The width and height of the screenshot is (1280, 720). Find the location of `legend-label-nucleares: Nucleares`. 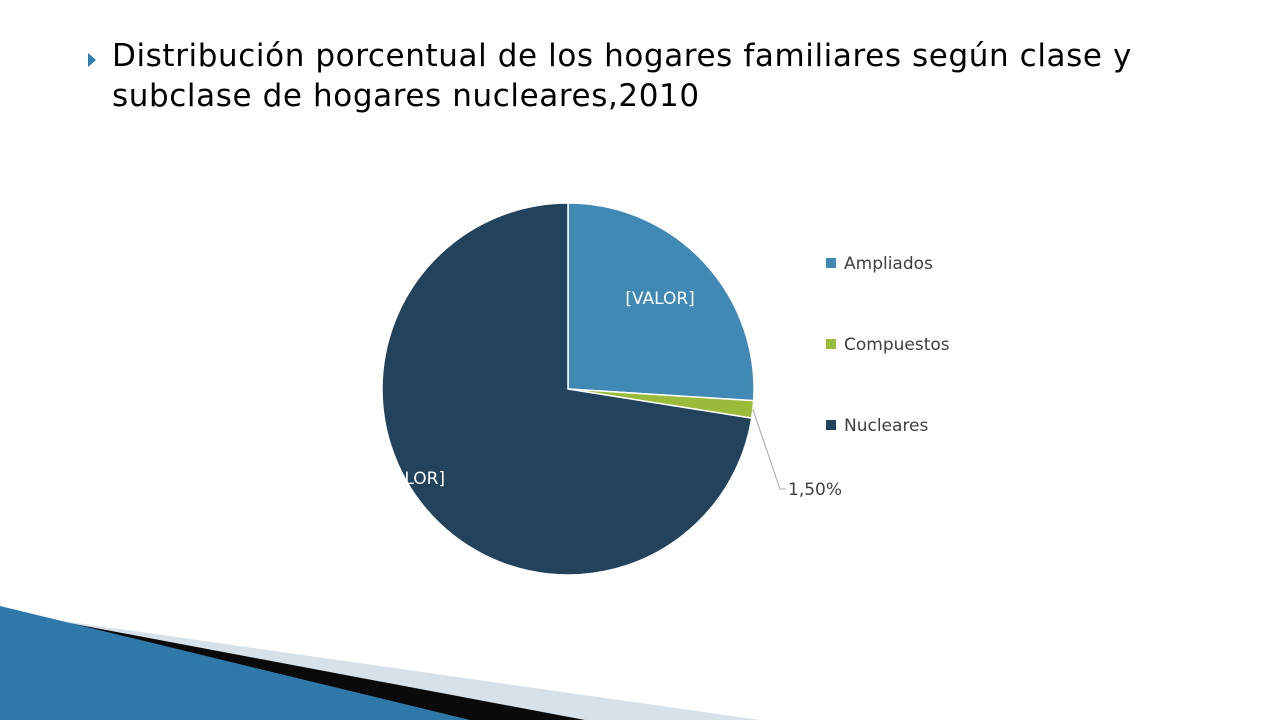

legend-label-nucleares: Nucleares is located at coordinates (886, 426).